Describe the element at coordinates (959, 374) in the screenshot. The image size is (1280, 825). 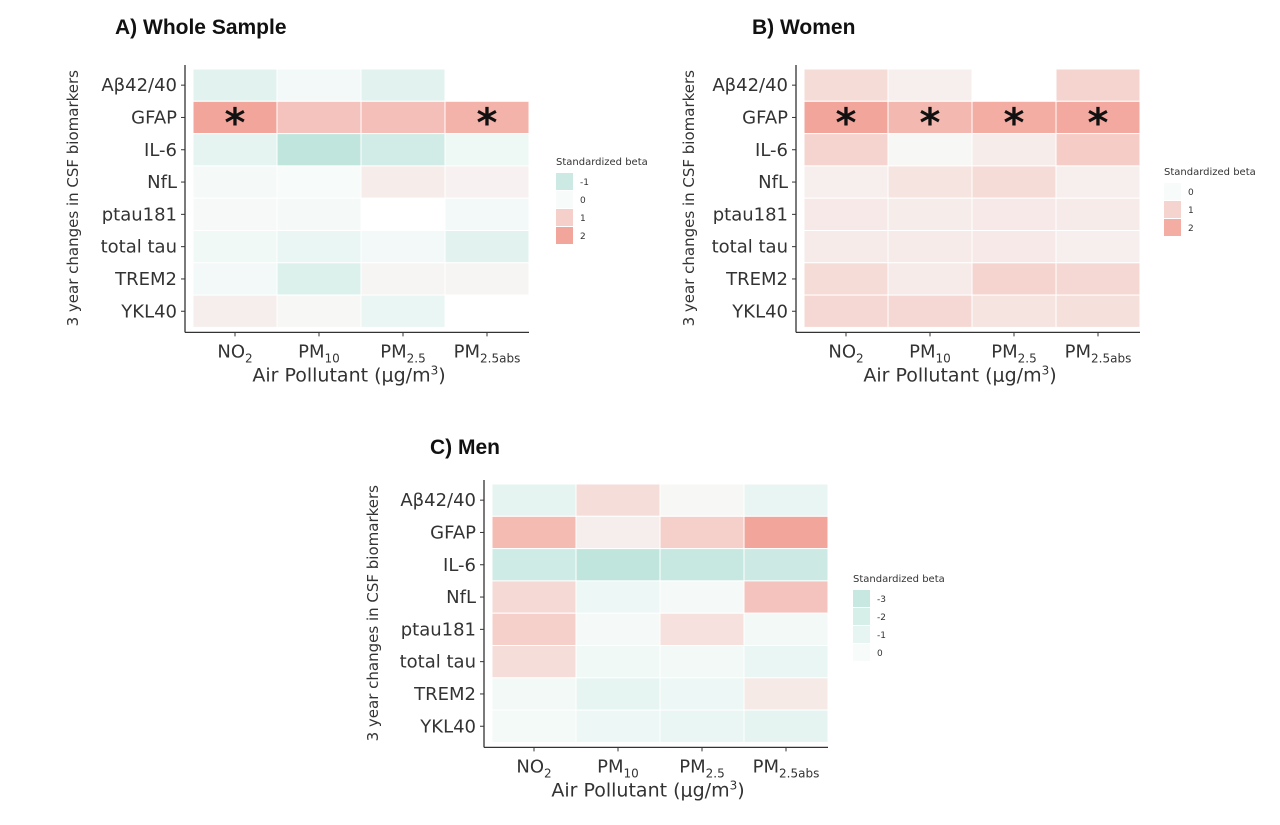
I see `x-axis-title: Air Pollutant (μg/m3)` at that location.